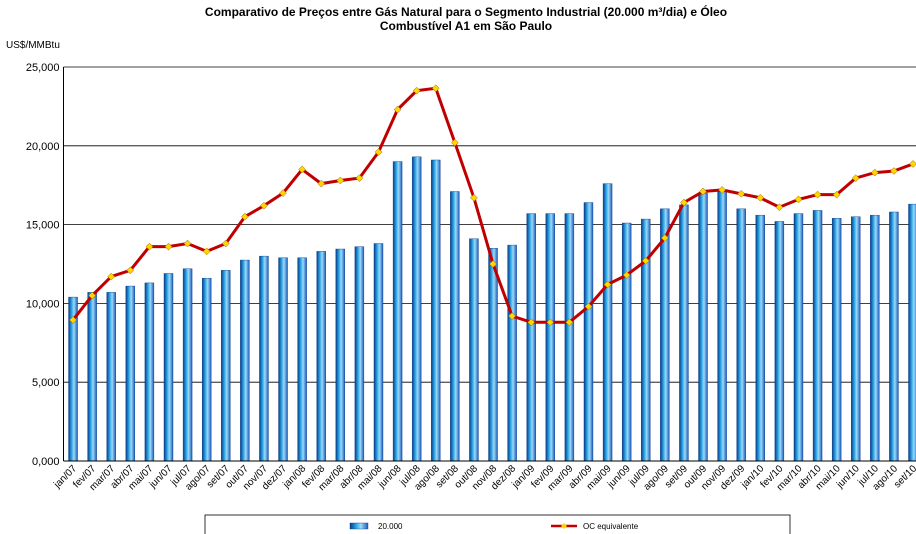 Image resolution: width=916 pixels, height=534 pixels. I want to click on chart-title: Combustível A1 em São Paulo, so click(466, 26).